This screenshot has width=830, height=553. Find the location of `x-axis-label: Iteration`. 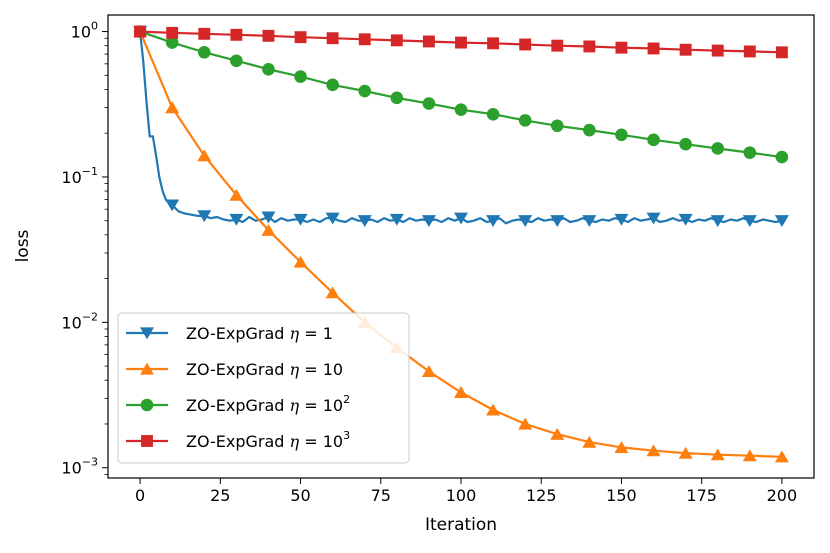

x-axis-label: Iteration is located at coordinates (461, 525).